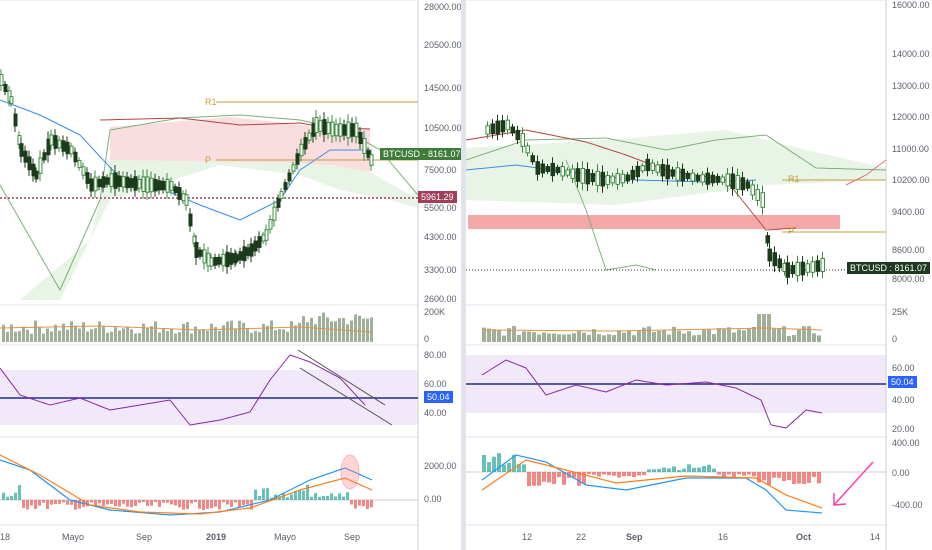 The image size is (932, 550). I want to click on rsi-axis-label: 20.00, so click(903, 429).